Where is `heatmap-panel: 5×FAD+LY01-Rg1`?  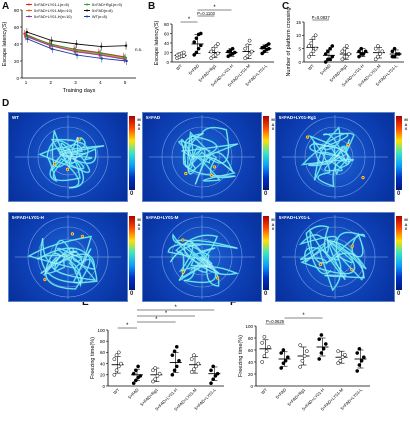 heatmap-panel: 5×FAD+LY01-Rg1 is located at coordinates (335, 157).